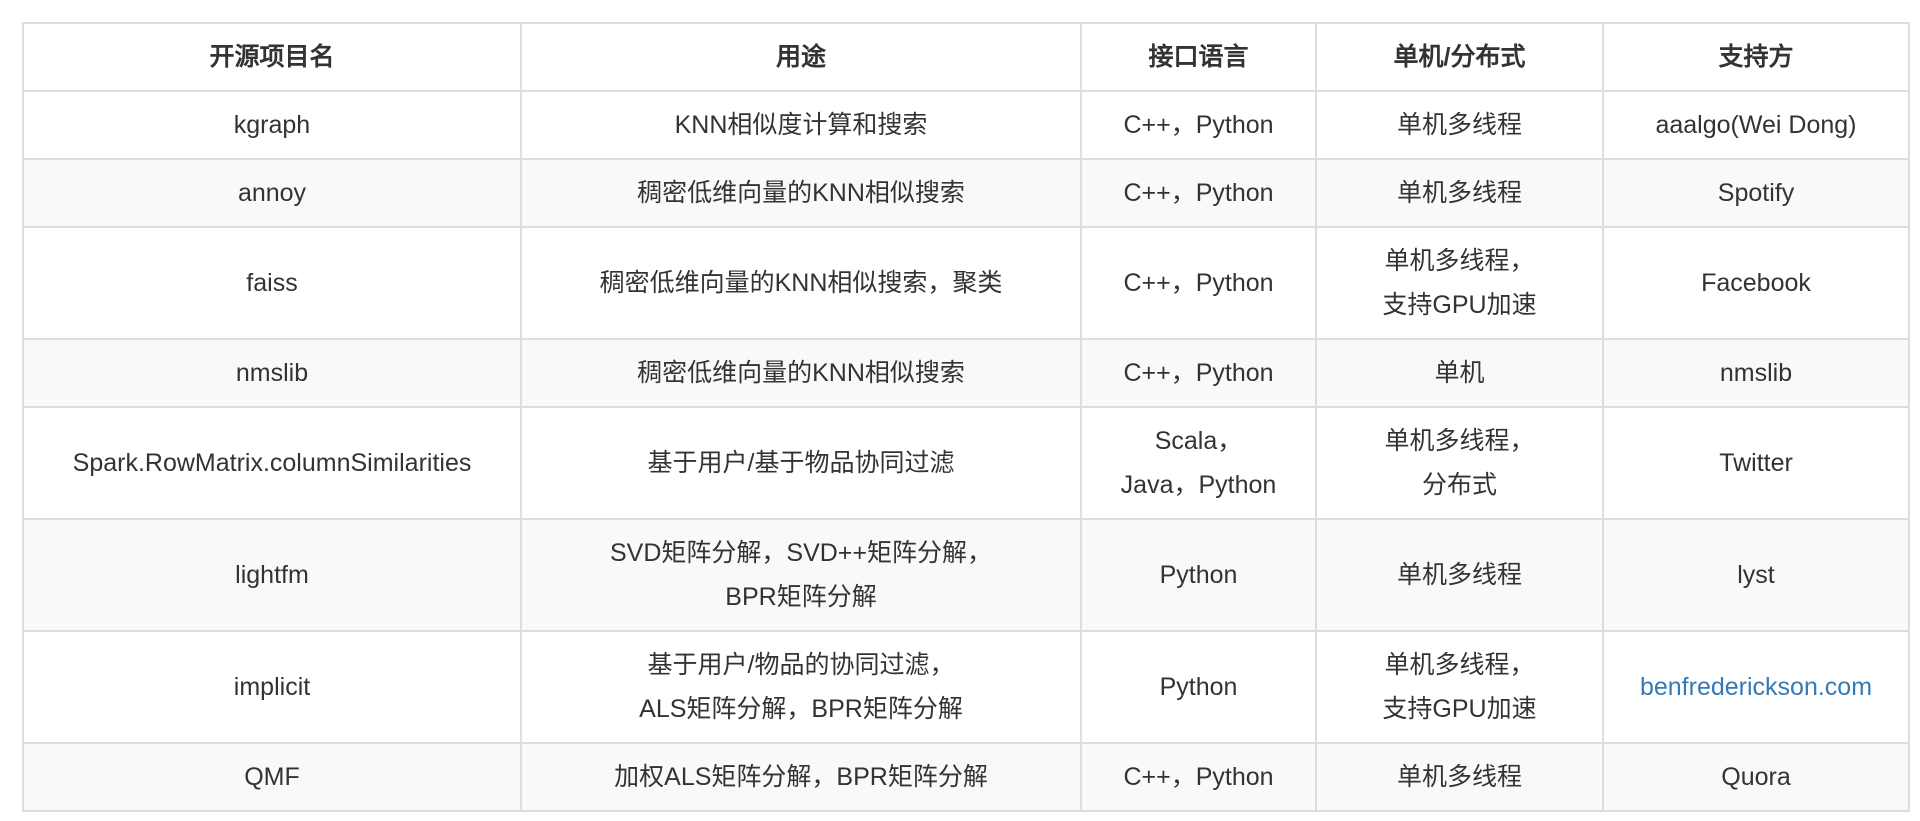  What do you see at coordinates (1756, 57) in the screenshot?
I see `header-supporter: 支持方` at bounding box center [1756, 57].